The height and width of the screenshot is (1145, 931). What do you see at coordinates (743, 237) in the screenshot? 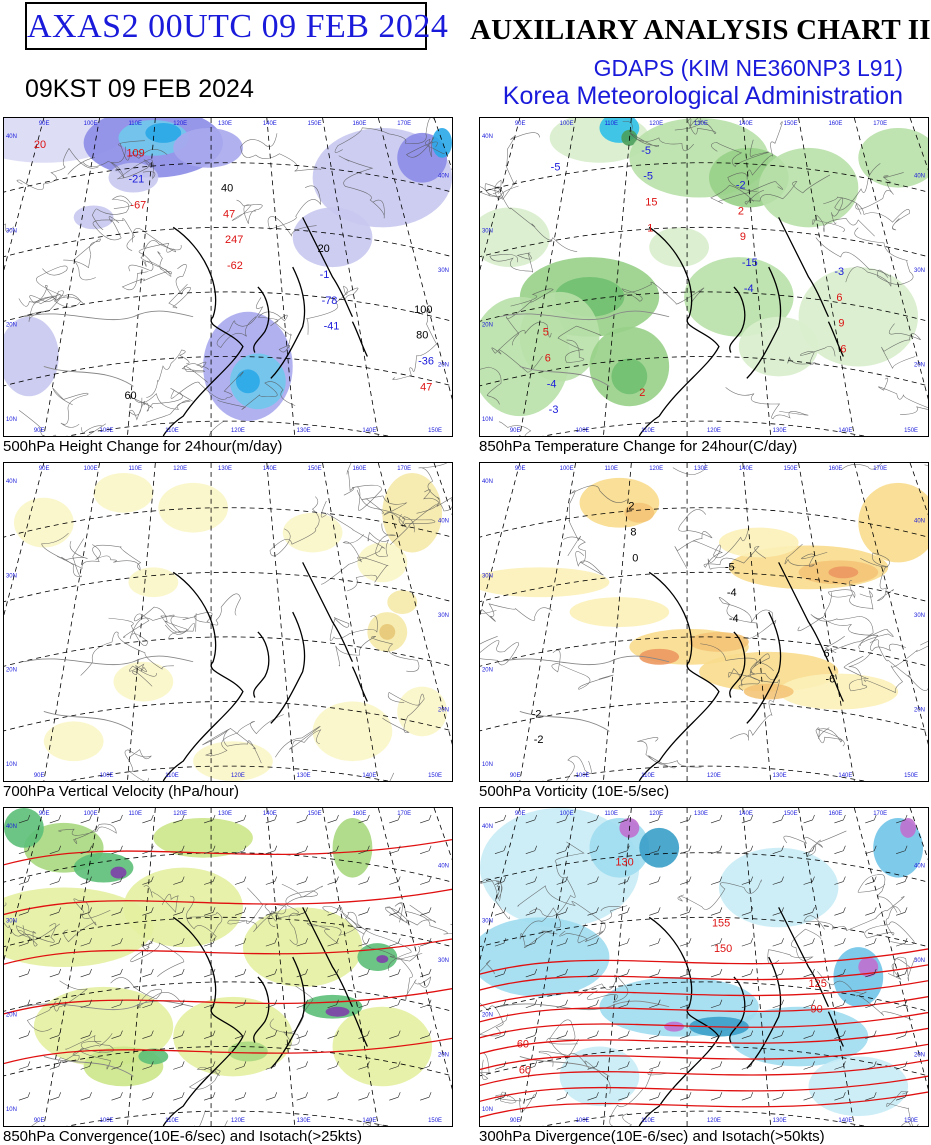
I see `contour-value-label: 9` at bounding box center [743, 237].